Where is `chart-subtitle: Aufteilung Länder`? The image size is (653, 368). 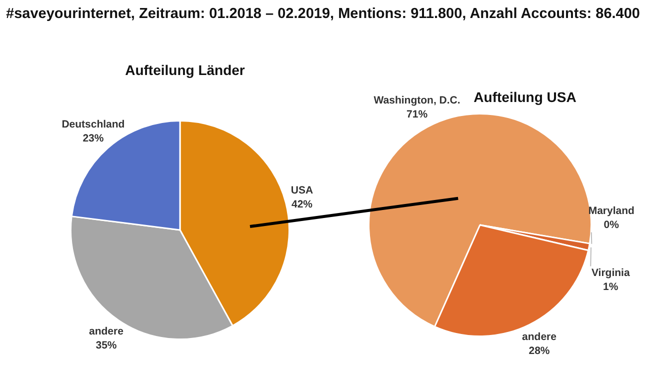
chart-subtitle: Aufteilung Länder is located at coordinates (185, 70).